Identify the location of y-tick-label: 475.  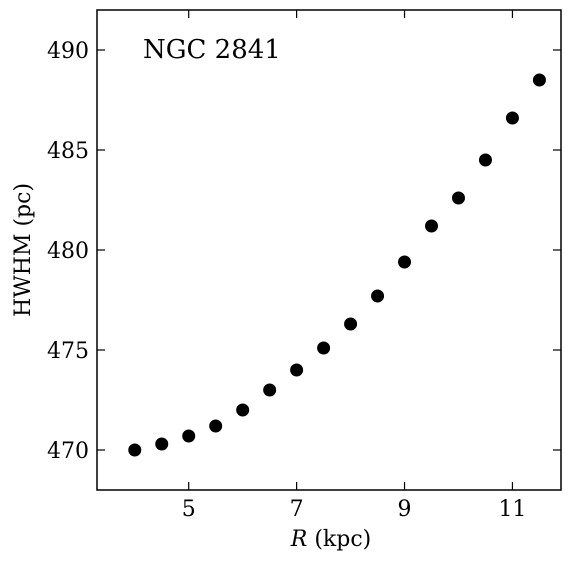
(68, 351).